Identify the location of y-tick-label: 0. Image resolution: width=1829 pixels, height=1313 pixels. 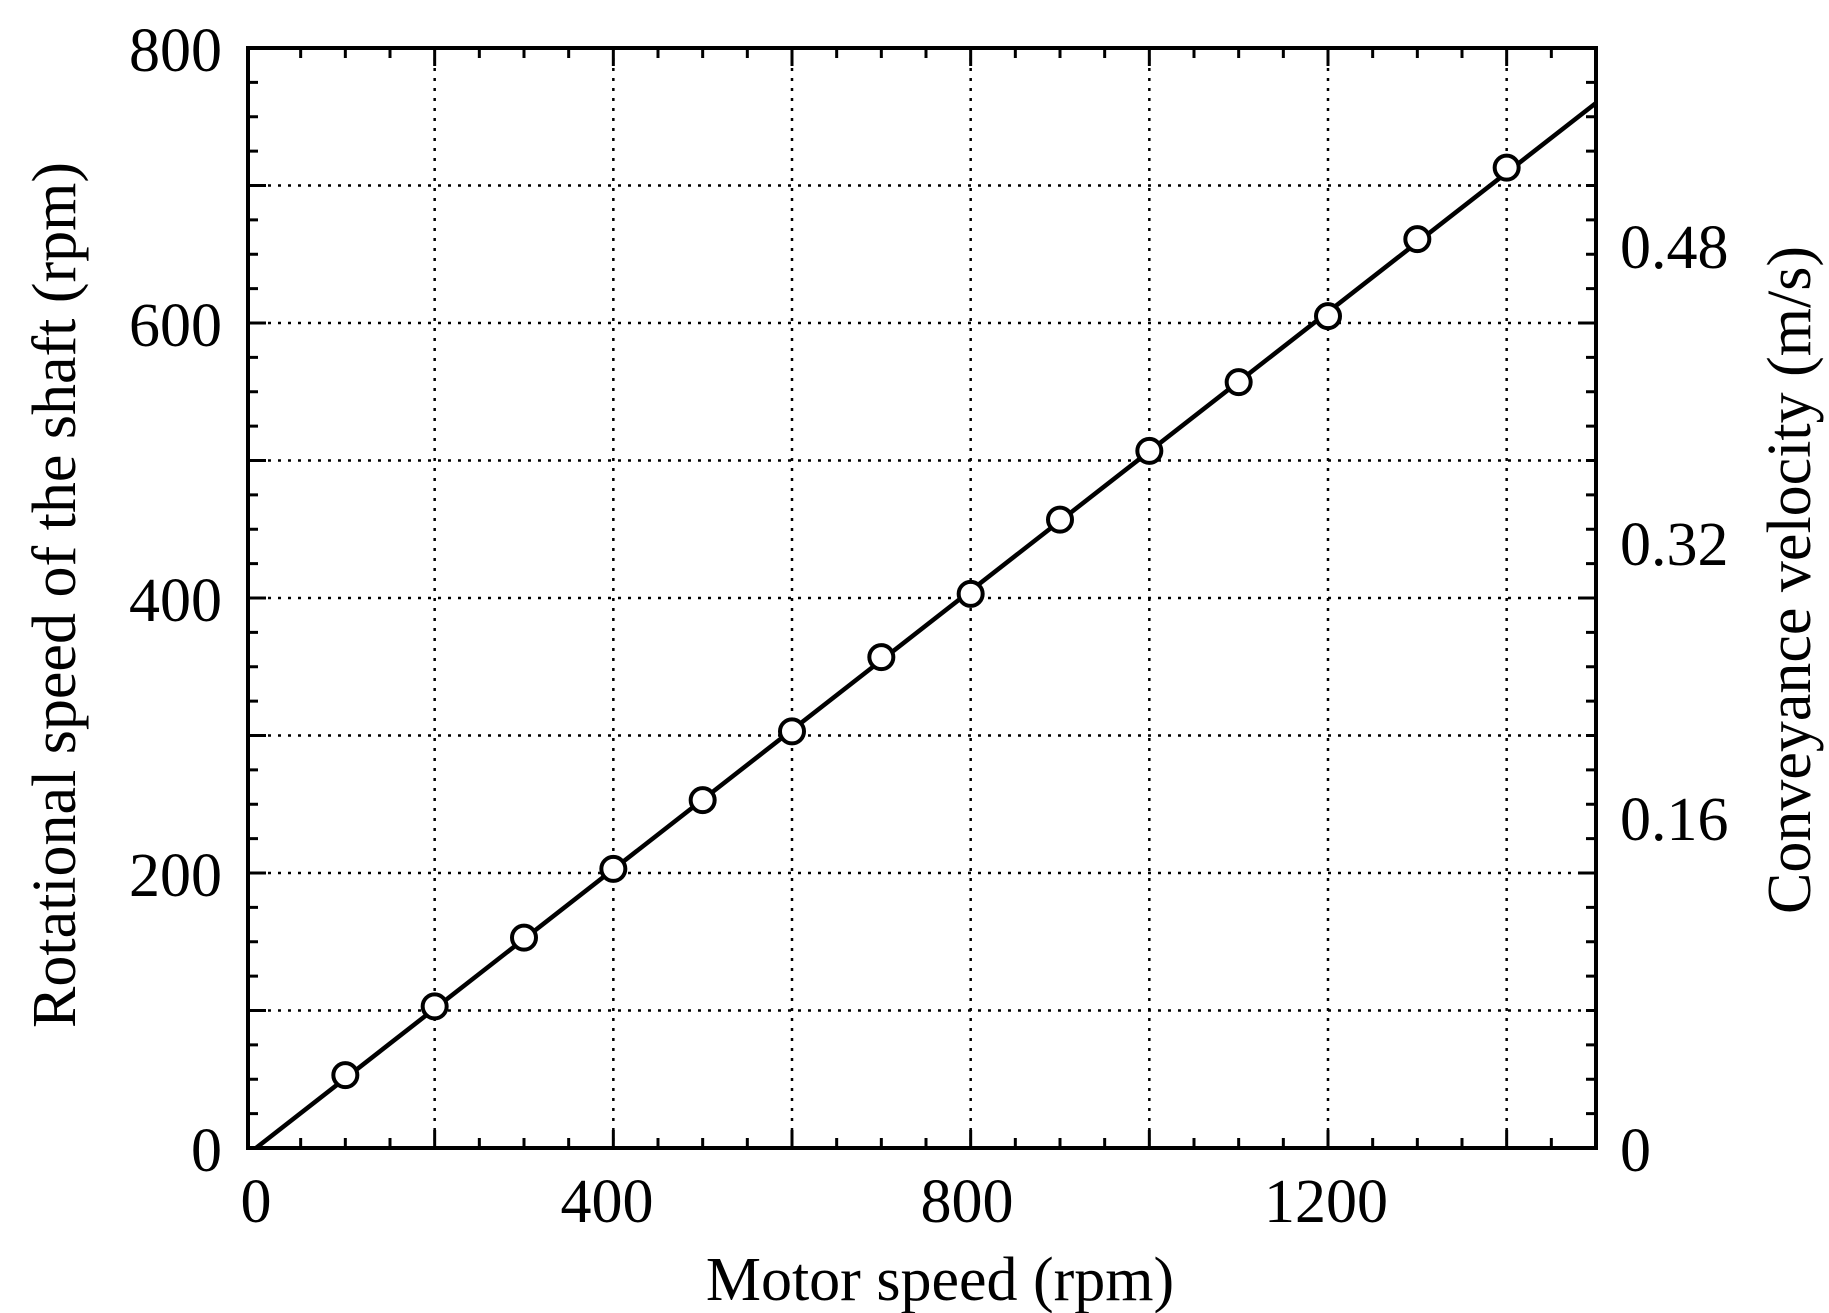
(206, 1151).